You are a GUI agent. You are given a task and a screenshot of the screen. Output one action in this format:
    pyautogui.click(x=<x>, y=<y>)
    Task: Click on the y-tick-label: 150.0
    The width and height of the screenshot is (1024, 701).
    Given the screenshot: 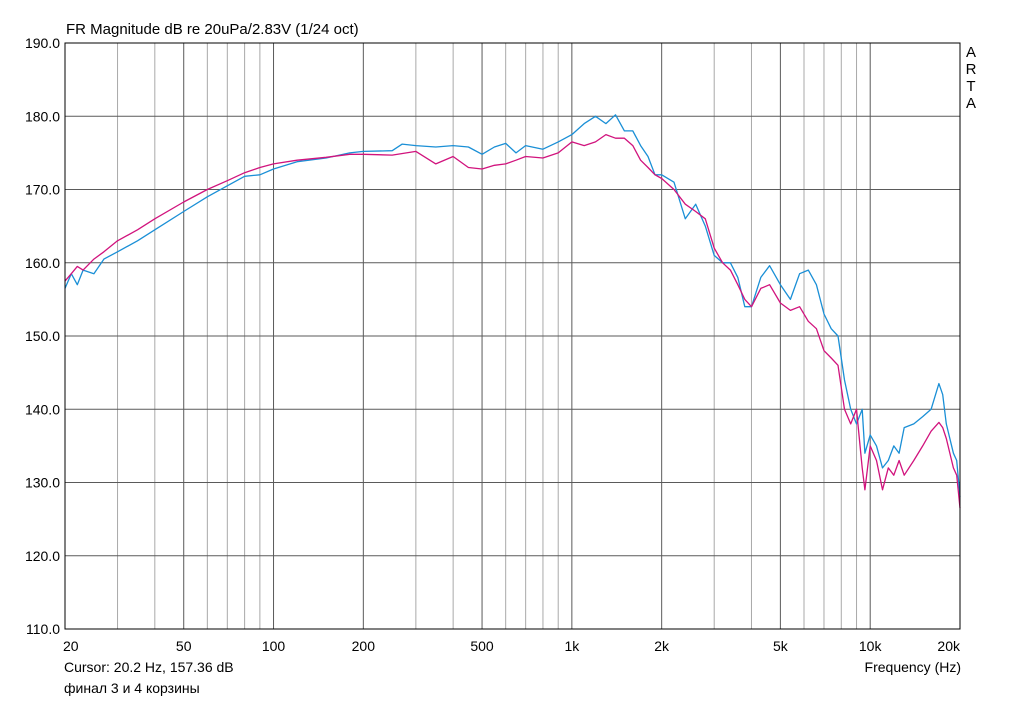 What is the action you would take?
    pyautogui.click(x=42, y=336)
    